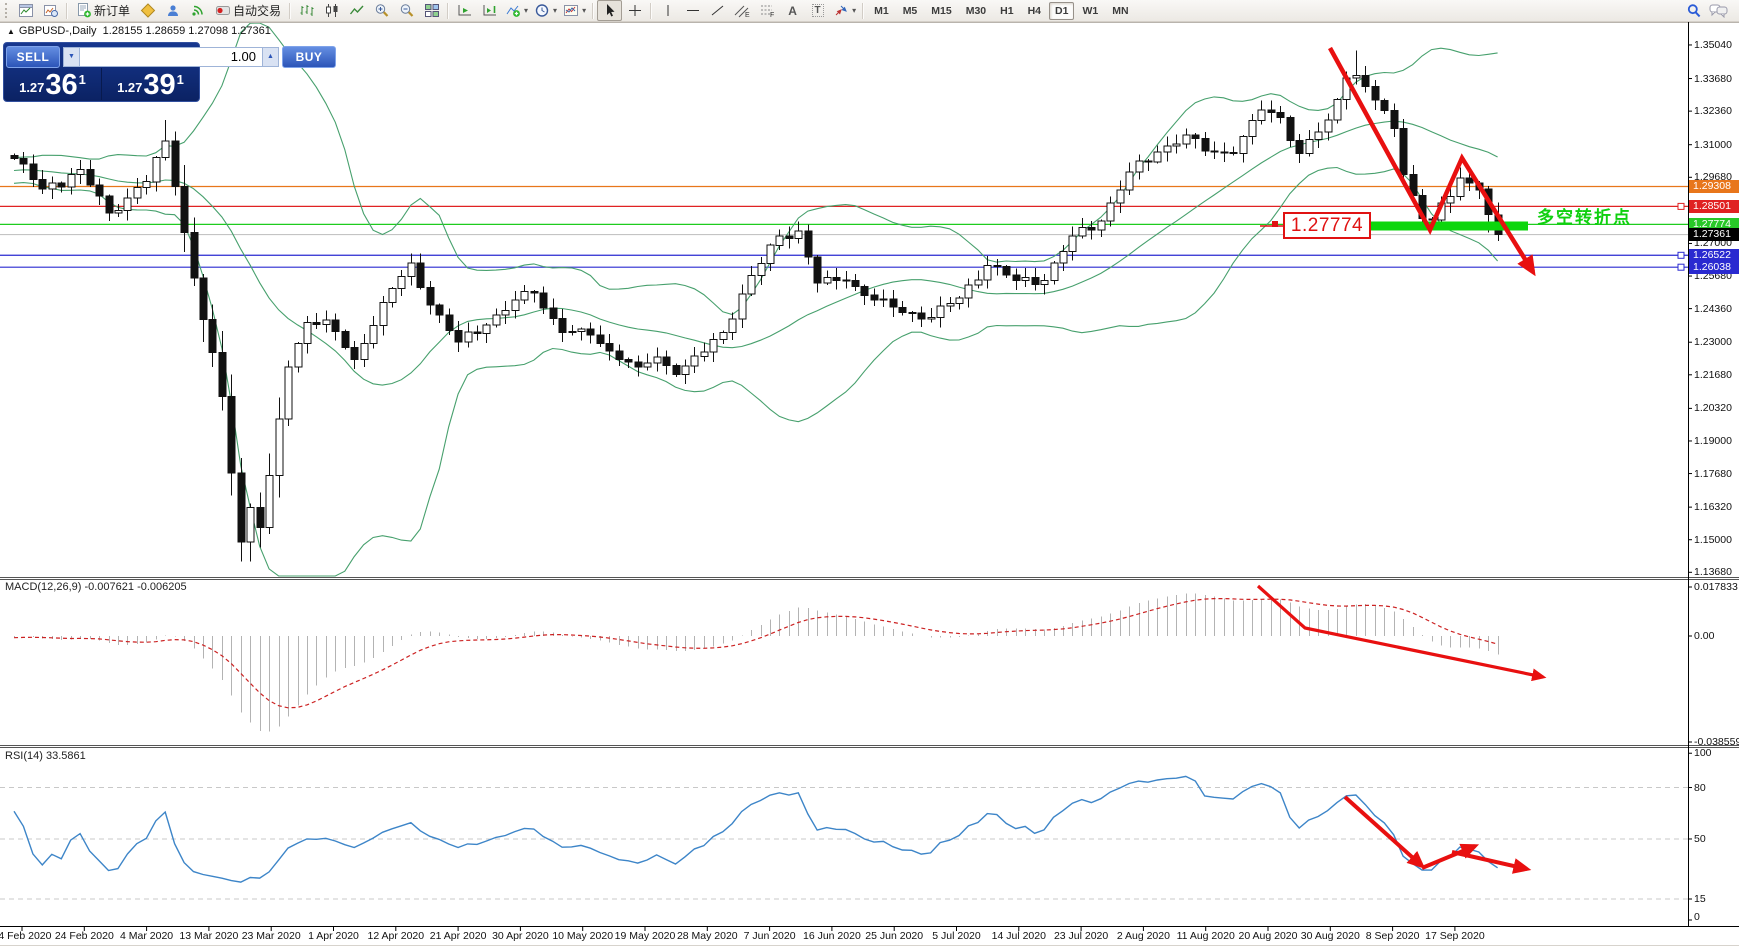 This screenshot has width=1739, height=947. I want to click on timeframe-group: M1 M5 M15 M30 H1 H4 D1 W1 MN, so click(1001, 10).